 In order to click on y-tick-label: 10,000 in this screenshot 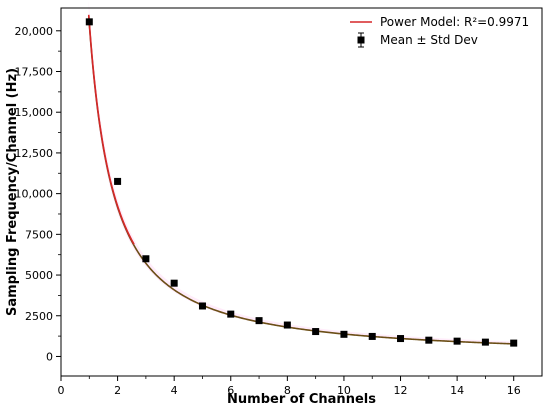, I will do `click(34, 194)`.